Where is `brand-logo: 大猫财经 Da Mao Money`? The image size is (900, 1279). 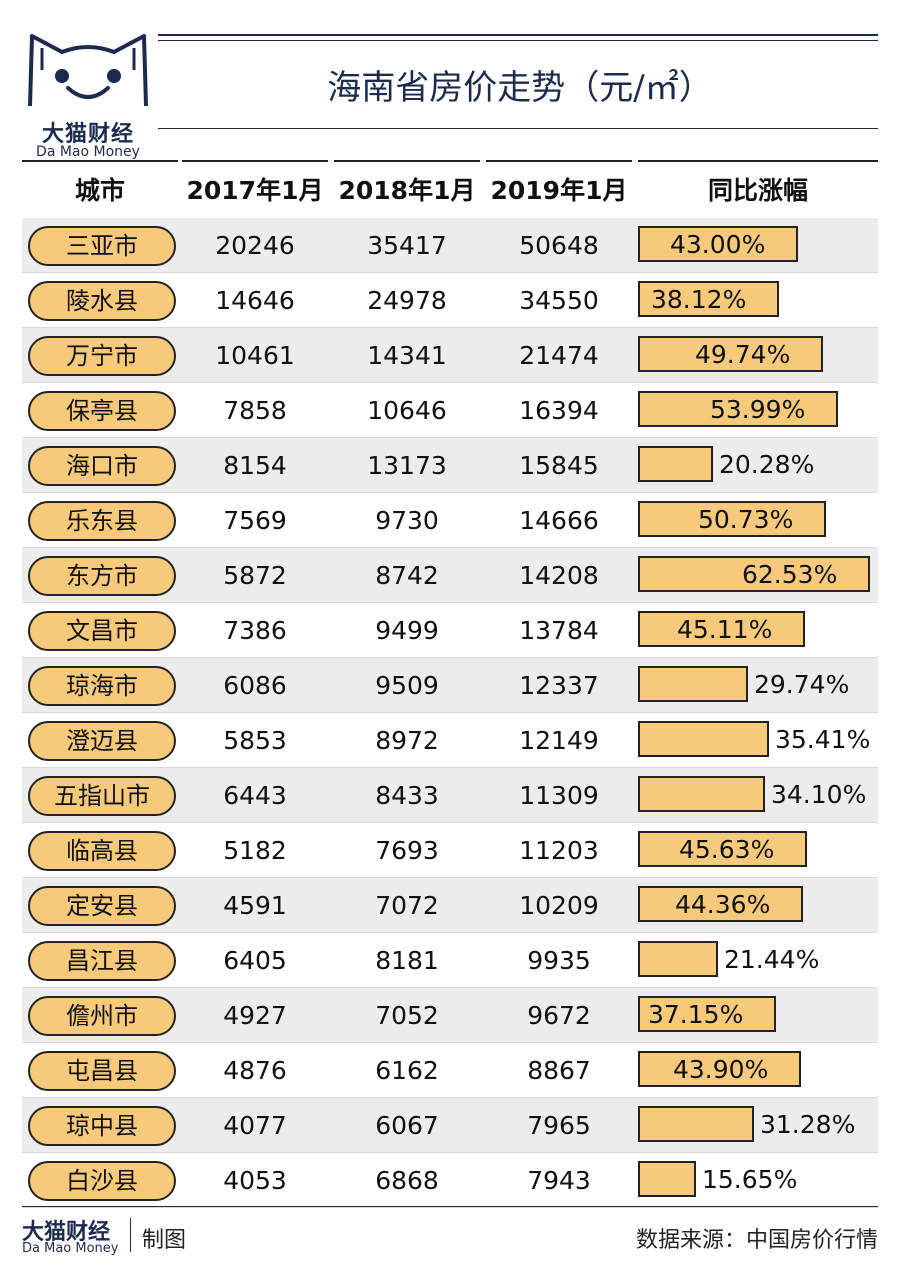 brand-logo: 大猫财经 Da Mao Money is located at coordinates (88, 89).